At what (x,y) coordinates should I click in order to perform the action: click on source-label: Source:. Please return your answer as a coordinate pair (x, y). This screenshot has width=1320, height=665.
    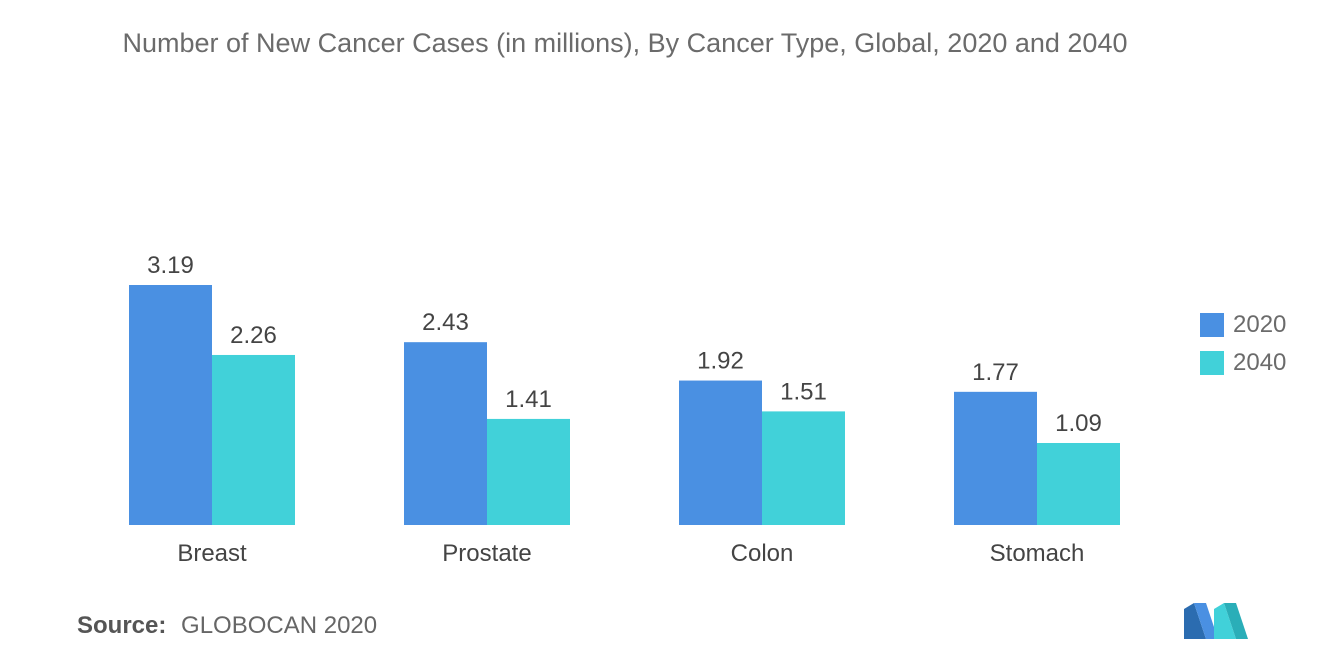
    Looking at the image, I should click on (122, 625).